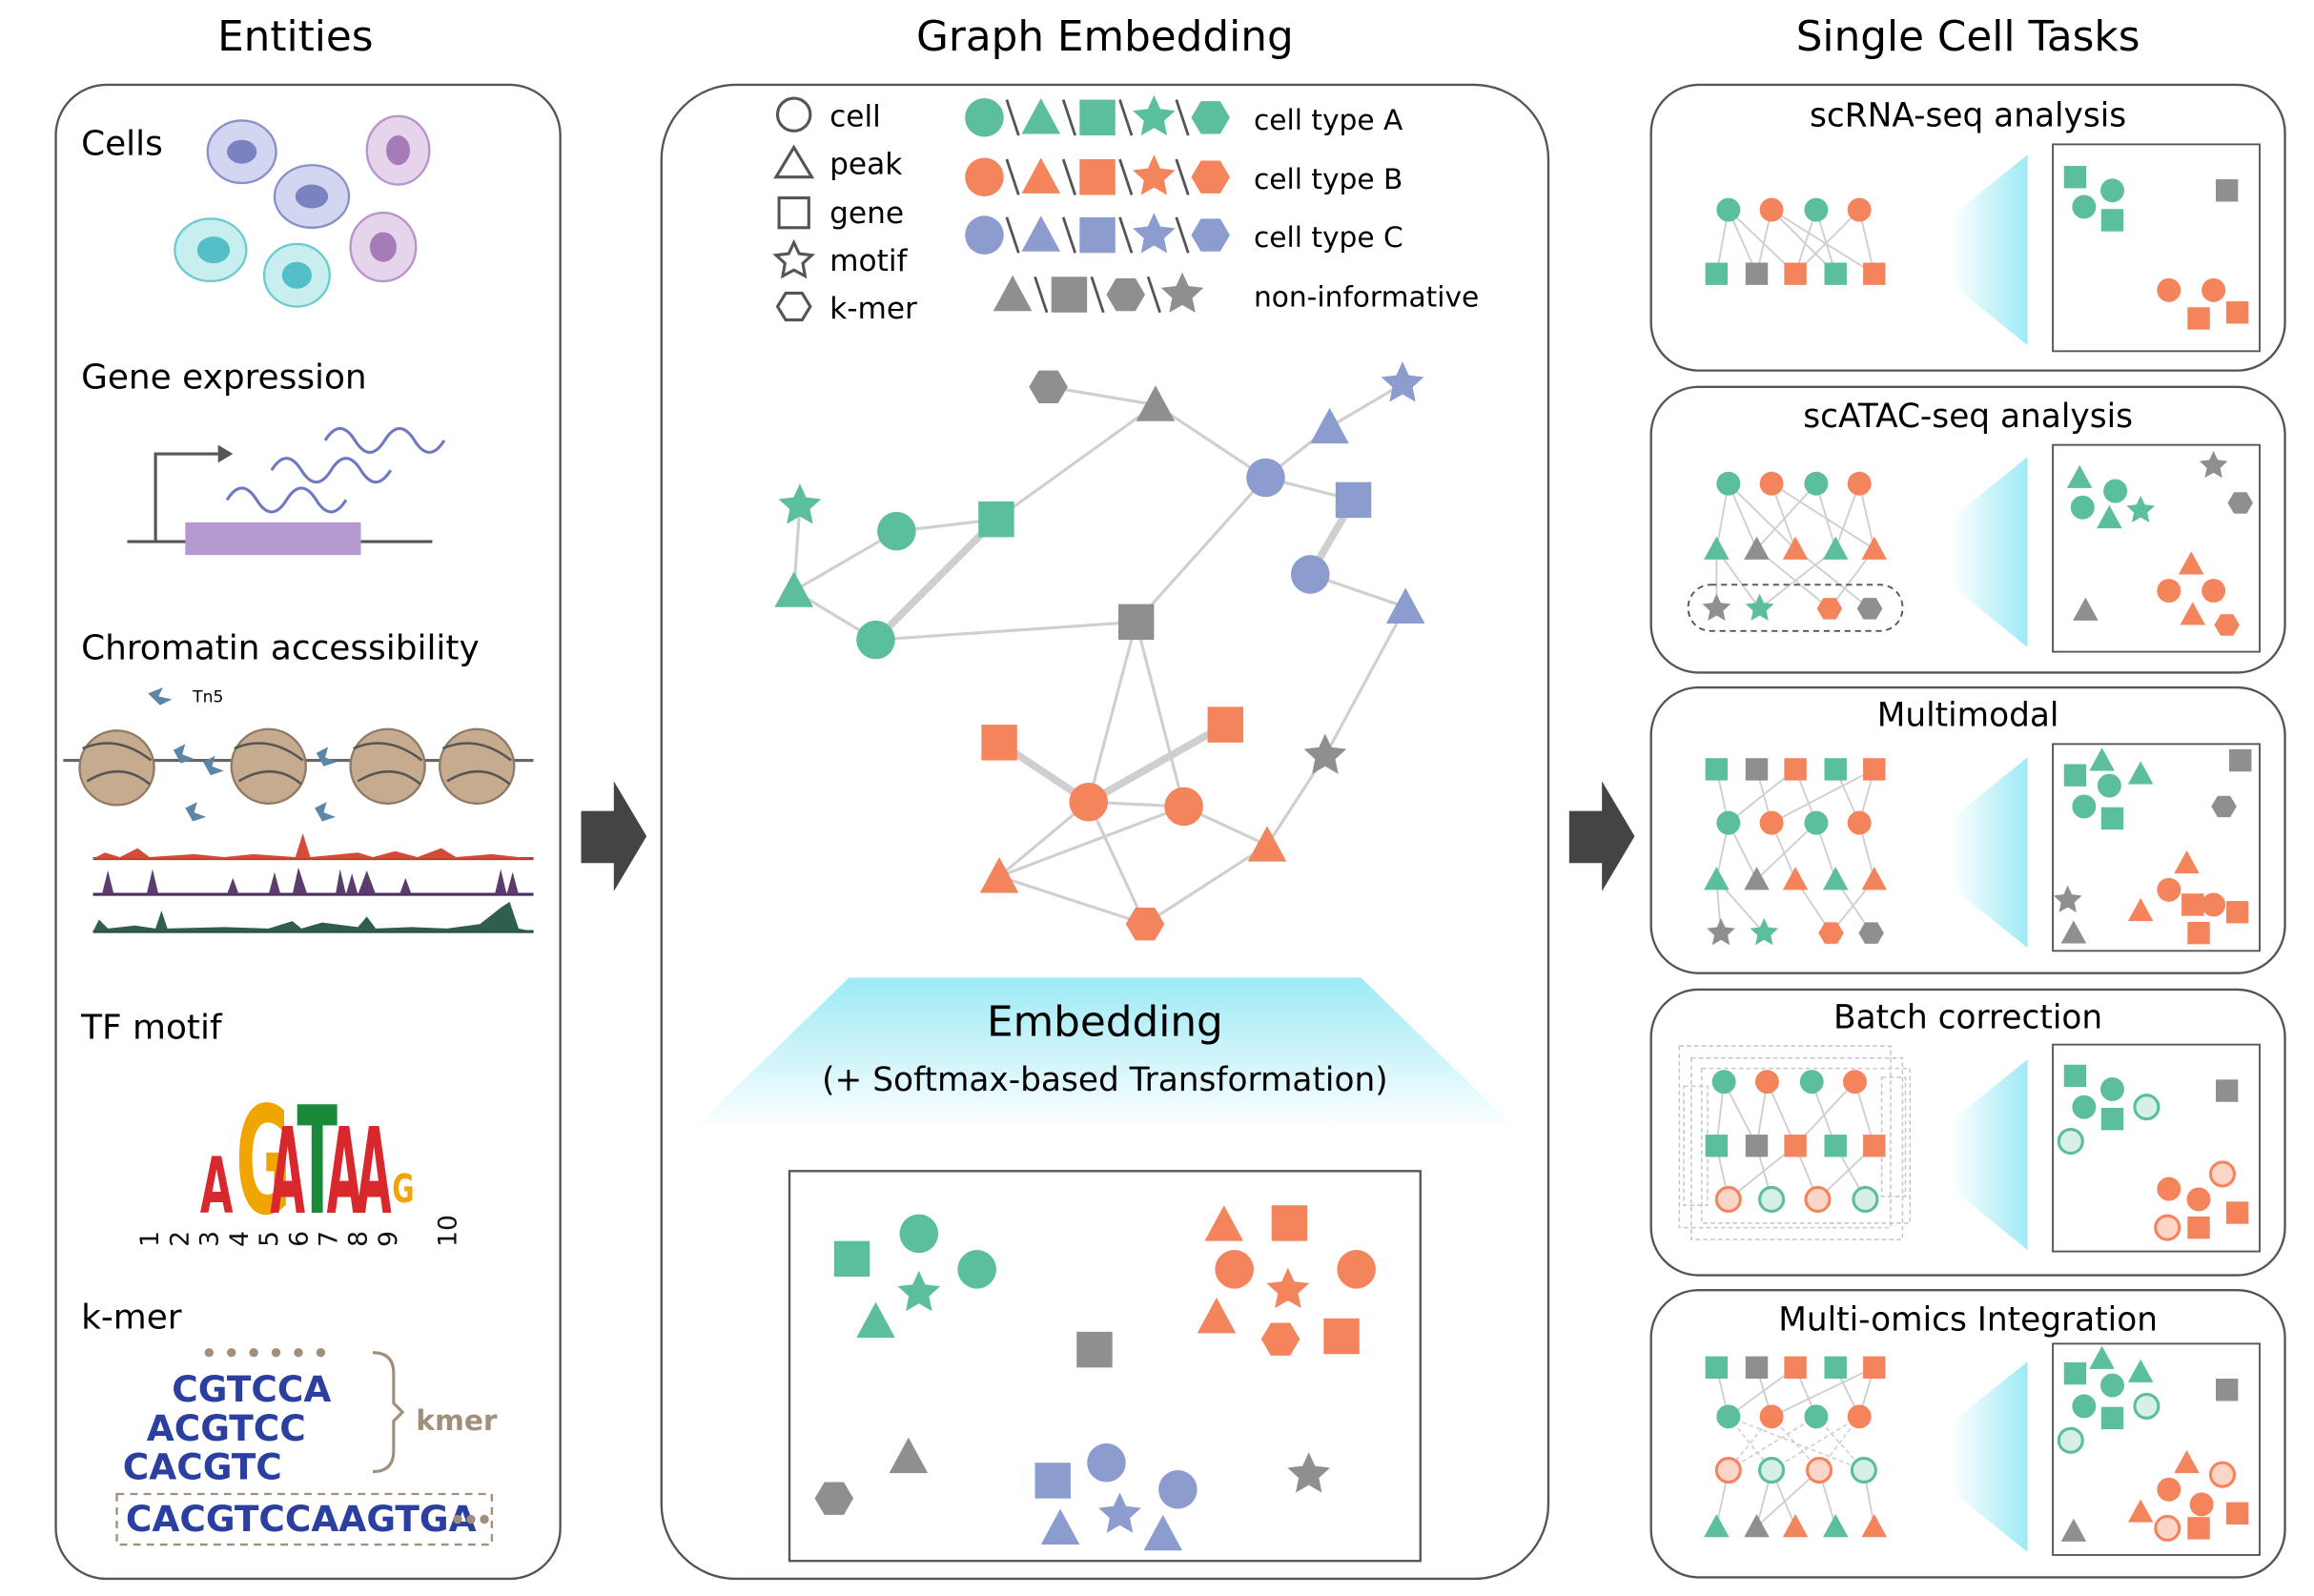 The image size is (2314, 1596). I want to click on motif-position: 2, so click(180, 1239).